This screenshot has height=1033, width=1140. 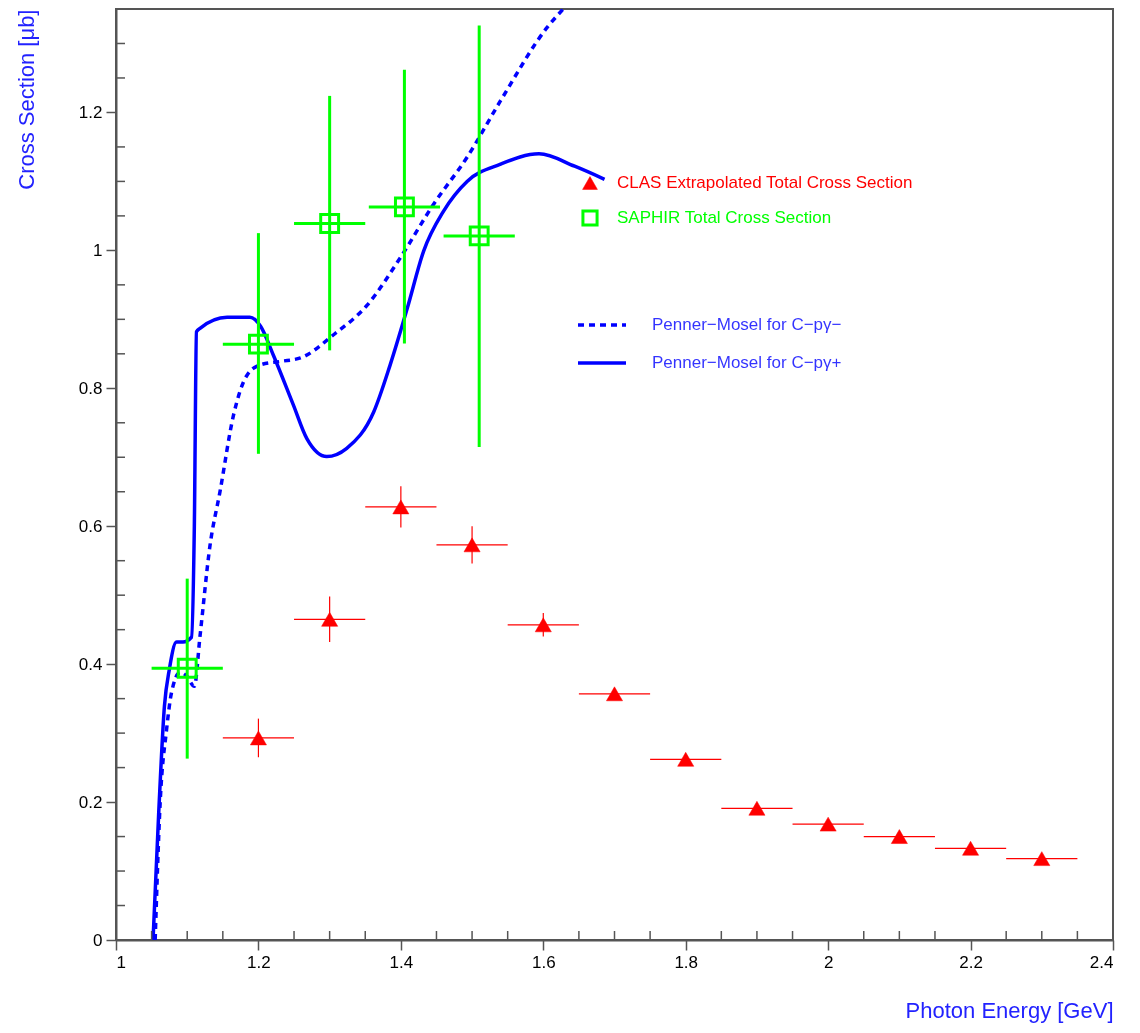 I want to click on legend-label: CLAS Extrapolated Total Cross Section, so click(x=765, y=182).